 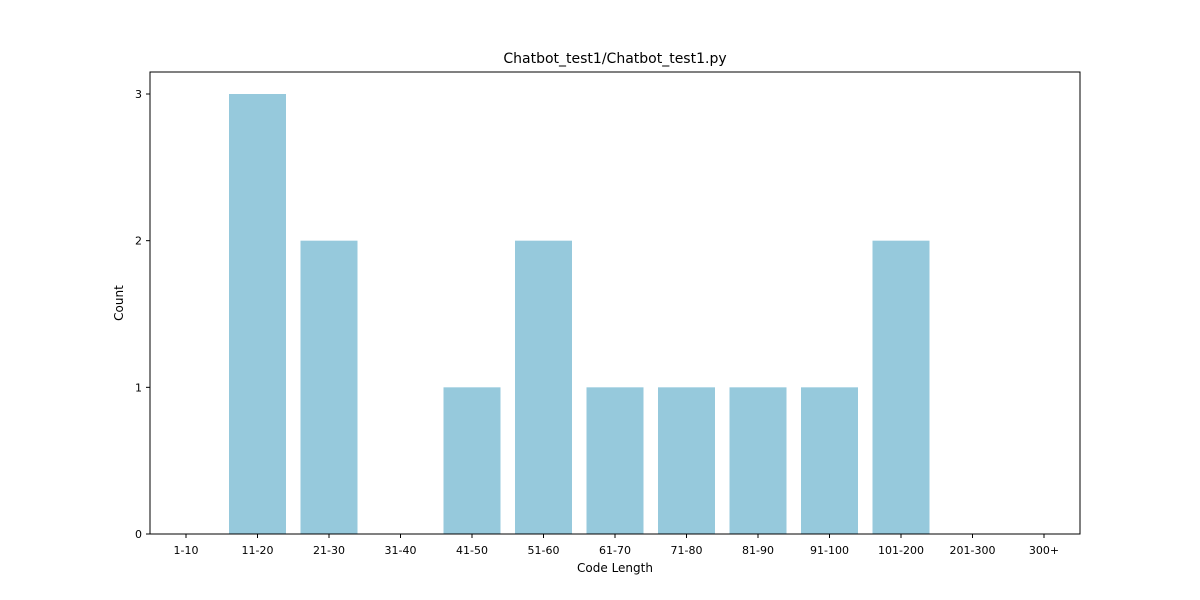 I want to click on y-tick-label: 2, so click(x=138, y=241).